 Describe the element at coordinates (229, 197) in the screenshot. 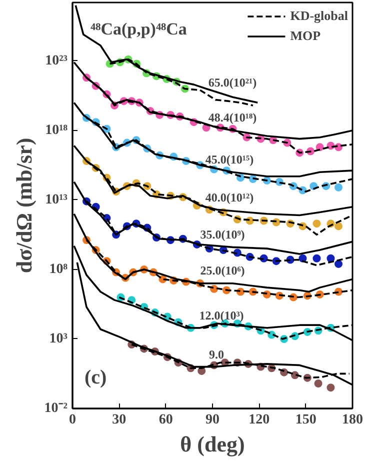

I see `annotation: 40.0(10¹²)` at that location.